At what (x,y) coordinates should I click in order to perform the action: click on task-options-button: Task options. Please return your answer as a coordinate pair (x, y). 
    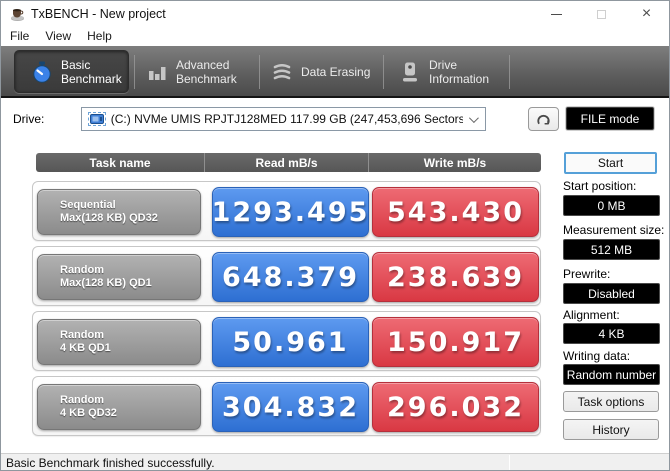
    Looking at the image, I should click on (611, 401).